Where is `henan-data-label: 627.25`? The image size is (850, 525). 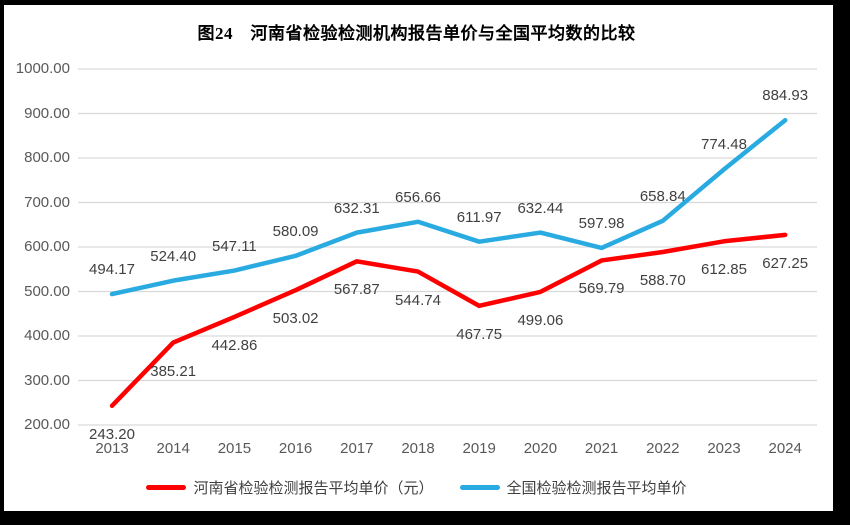 henan-data-label: 627.25 is located at coordinates (785, 263).